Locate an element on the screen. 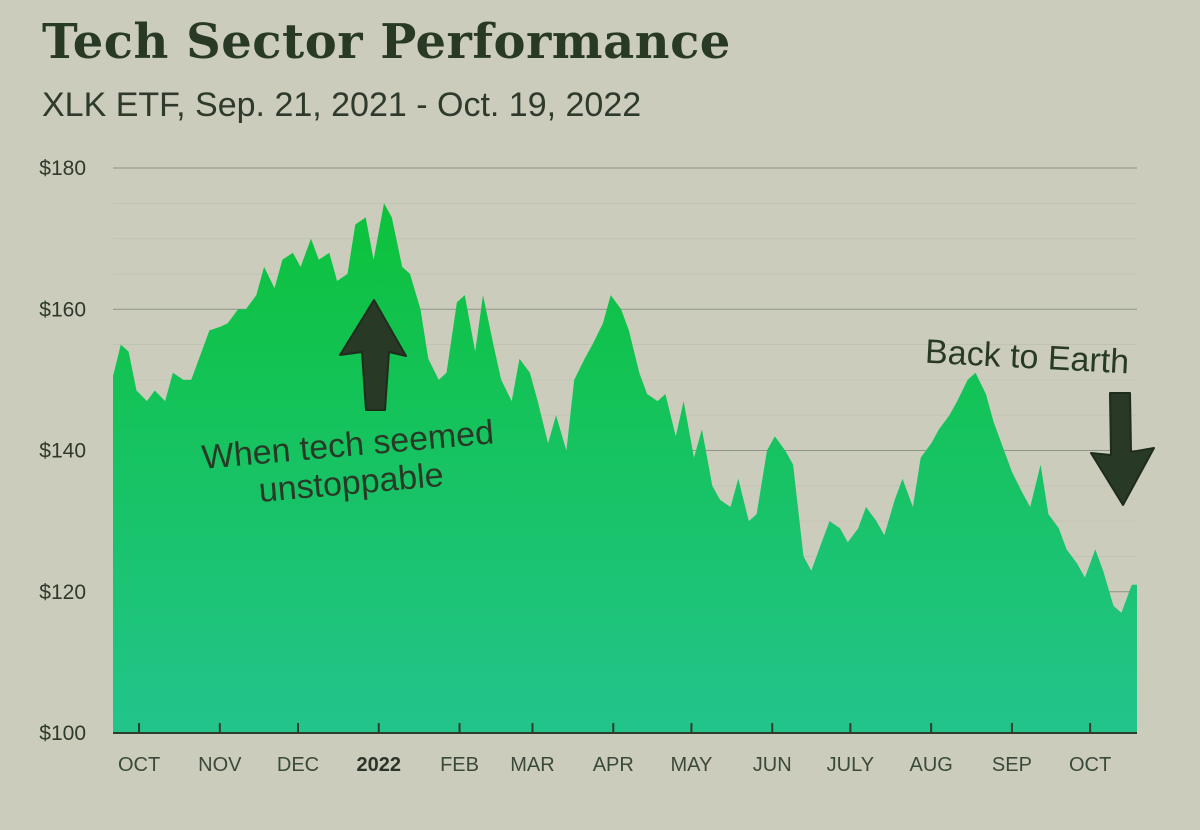  y-tick-label: $100 is located at coordinates (62, 733).